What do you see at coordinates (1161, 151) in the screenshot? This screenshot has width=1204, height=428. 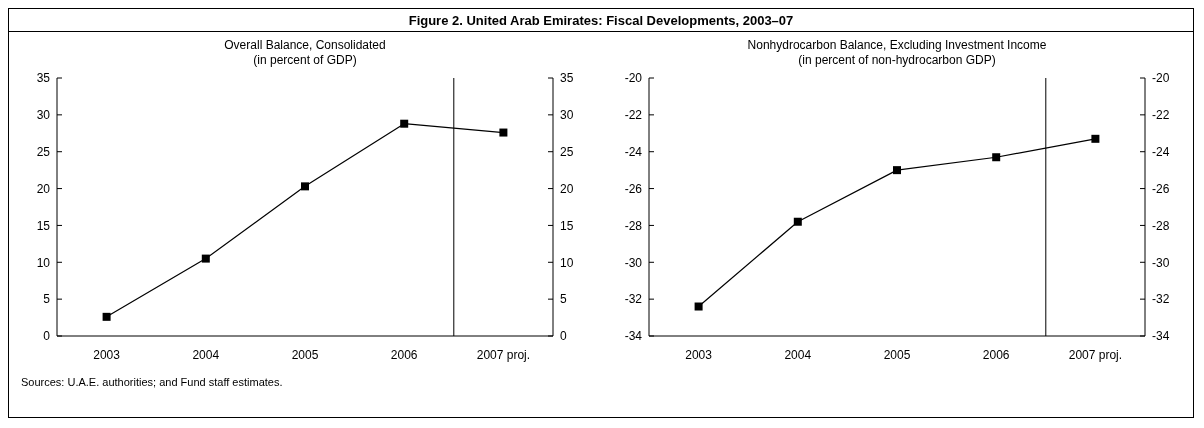 I see `y2-tick-label: -24` at bounding box center [1161, 151].